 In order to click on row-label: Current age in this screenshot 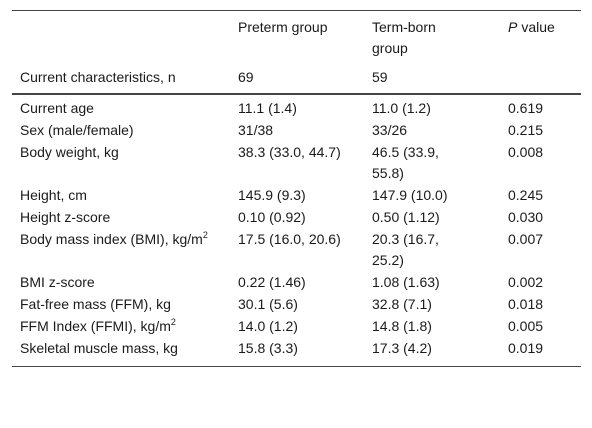, I will do `click(57, 108)`.